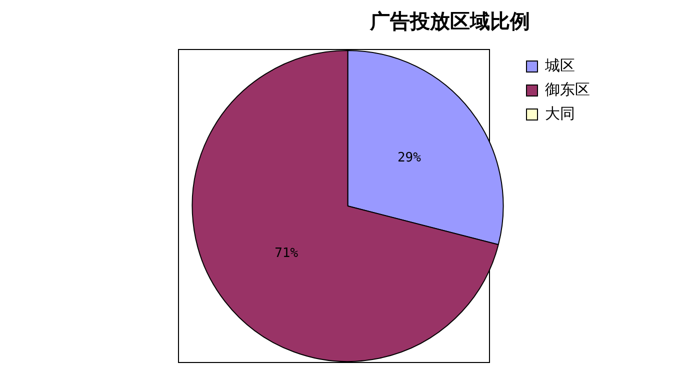 Image resolution: width=700 pixels, height=379 pixels. What do you see at coordinates (449, 21) in the screenshot?
I see `chart-title: 广告投放区域比例` at bounding box center [449, 21].